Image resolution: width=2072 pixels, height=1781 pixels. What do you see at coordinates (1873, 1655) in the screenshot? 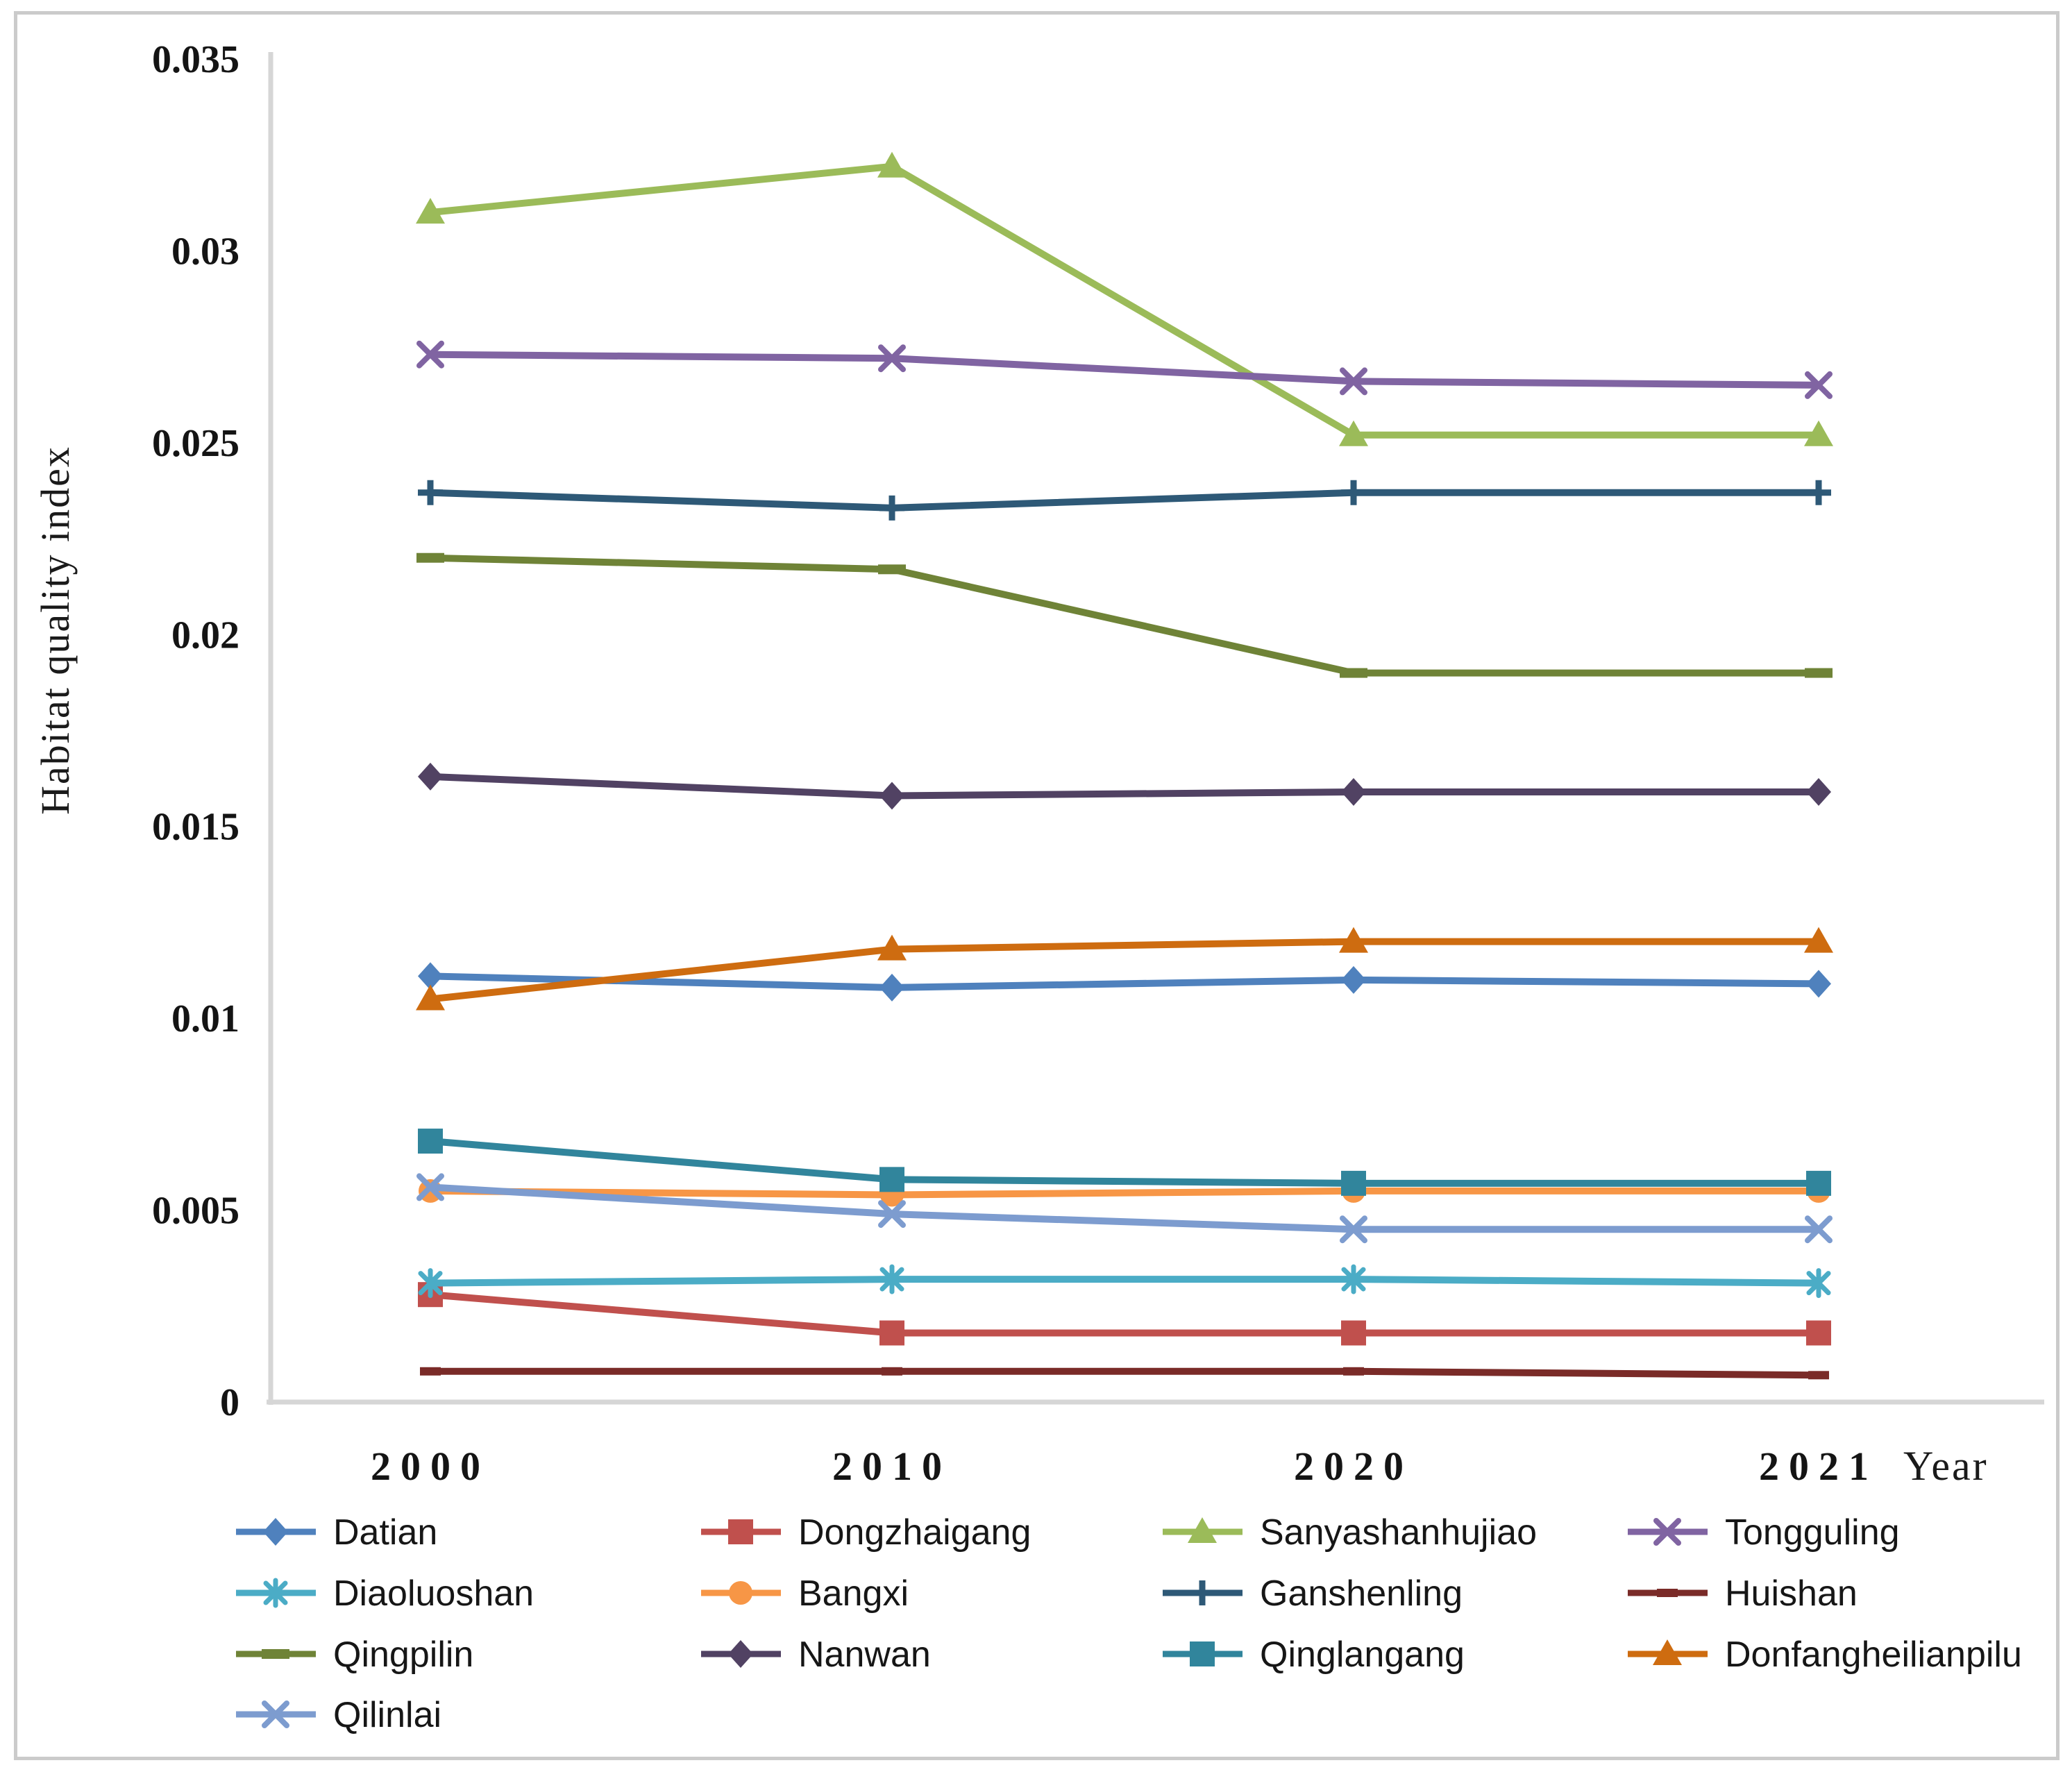
I see `legend-item-label: Donfangheilianpilu` at bounding box center [1873, 1655].